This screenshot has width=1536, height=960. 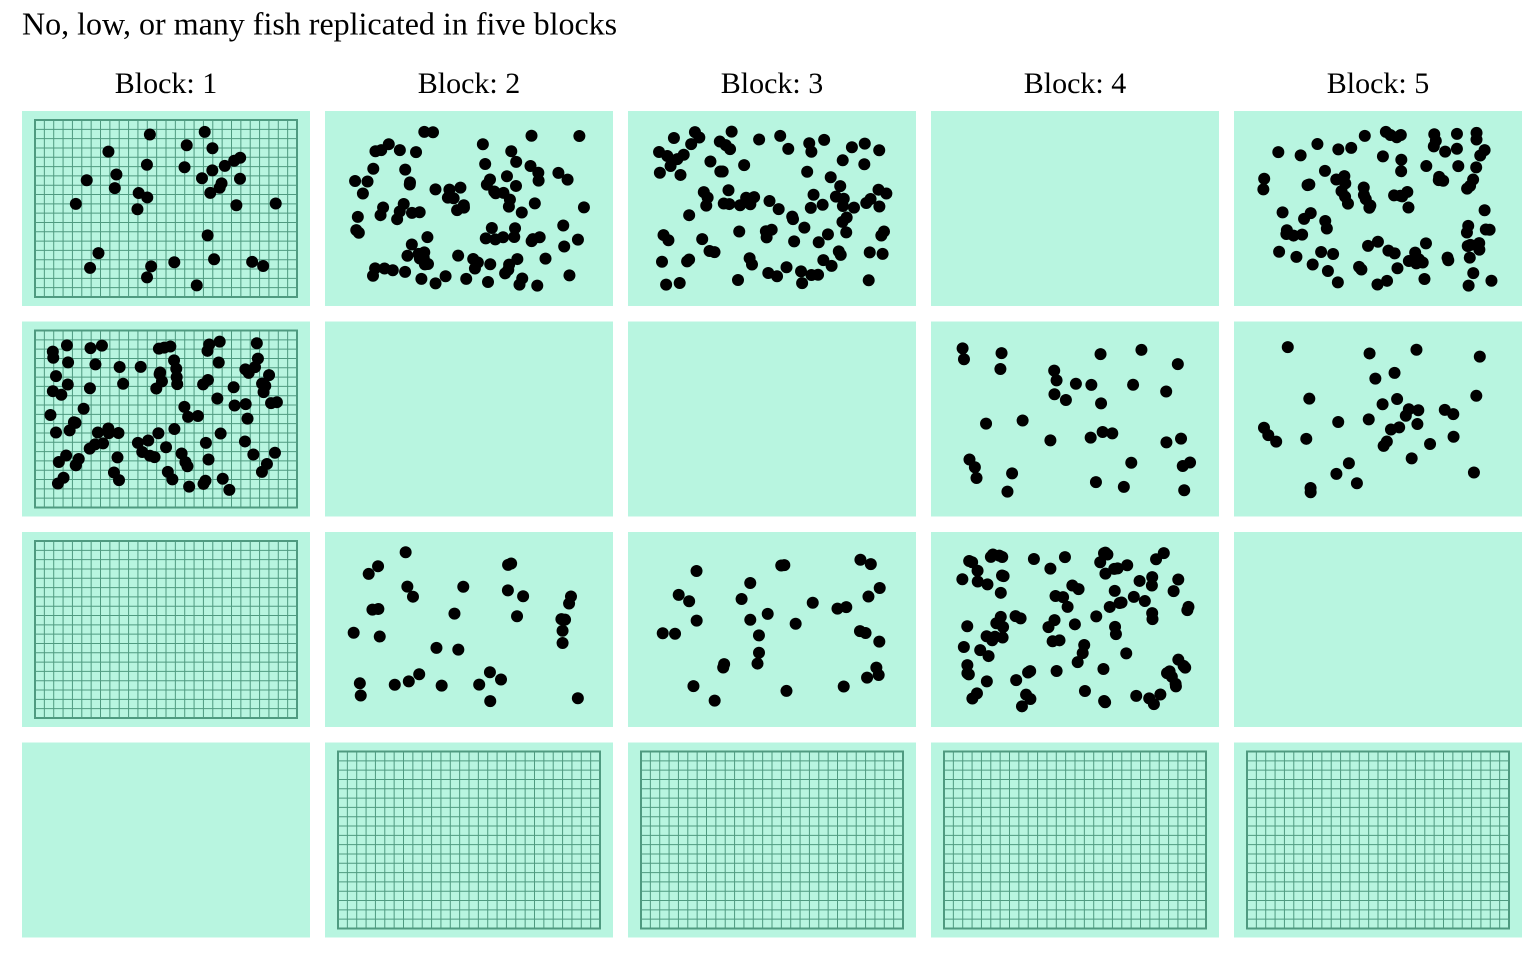 I want to click on panel, so click(x=1075, y=419).